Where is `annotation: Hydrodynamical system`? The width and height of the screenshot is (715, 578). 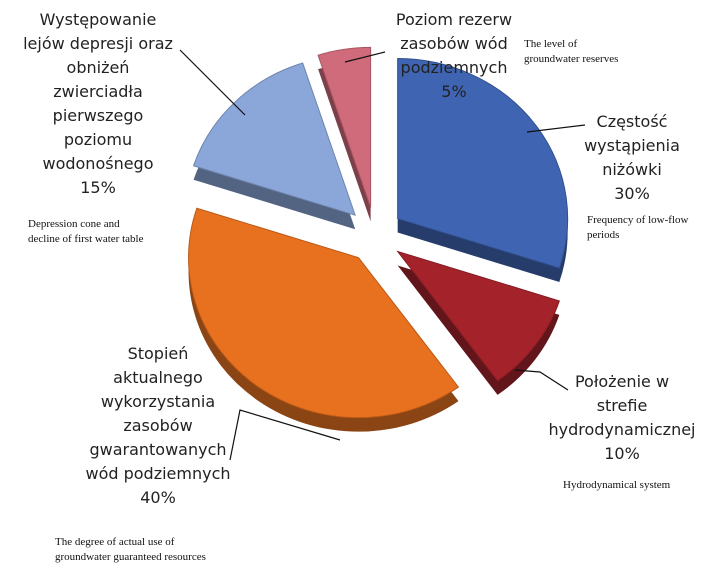
annotation: Hydrodynamical system is located at coordinates (617, 485).